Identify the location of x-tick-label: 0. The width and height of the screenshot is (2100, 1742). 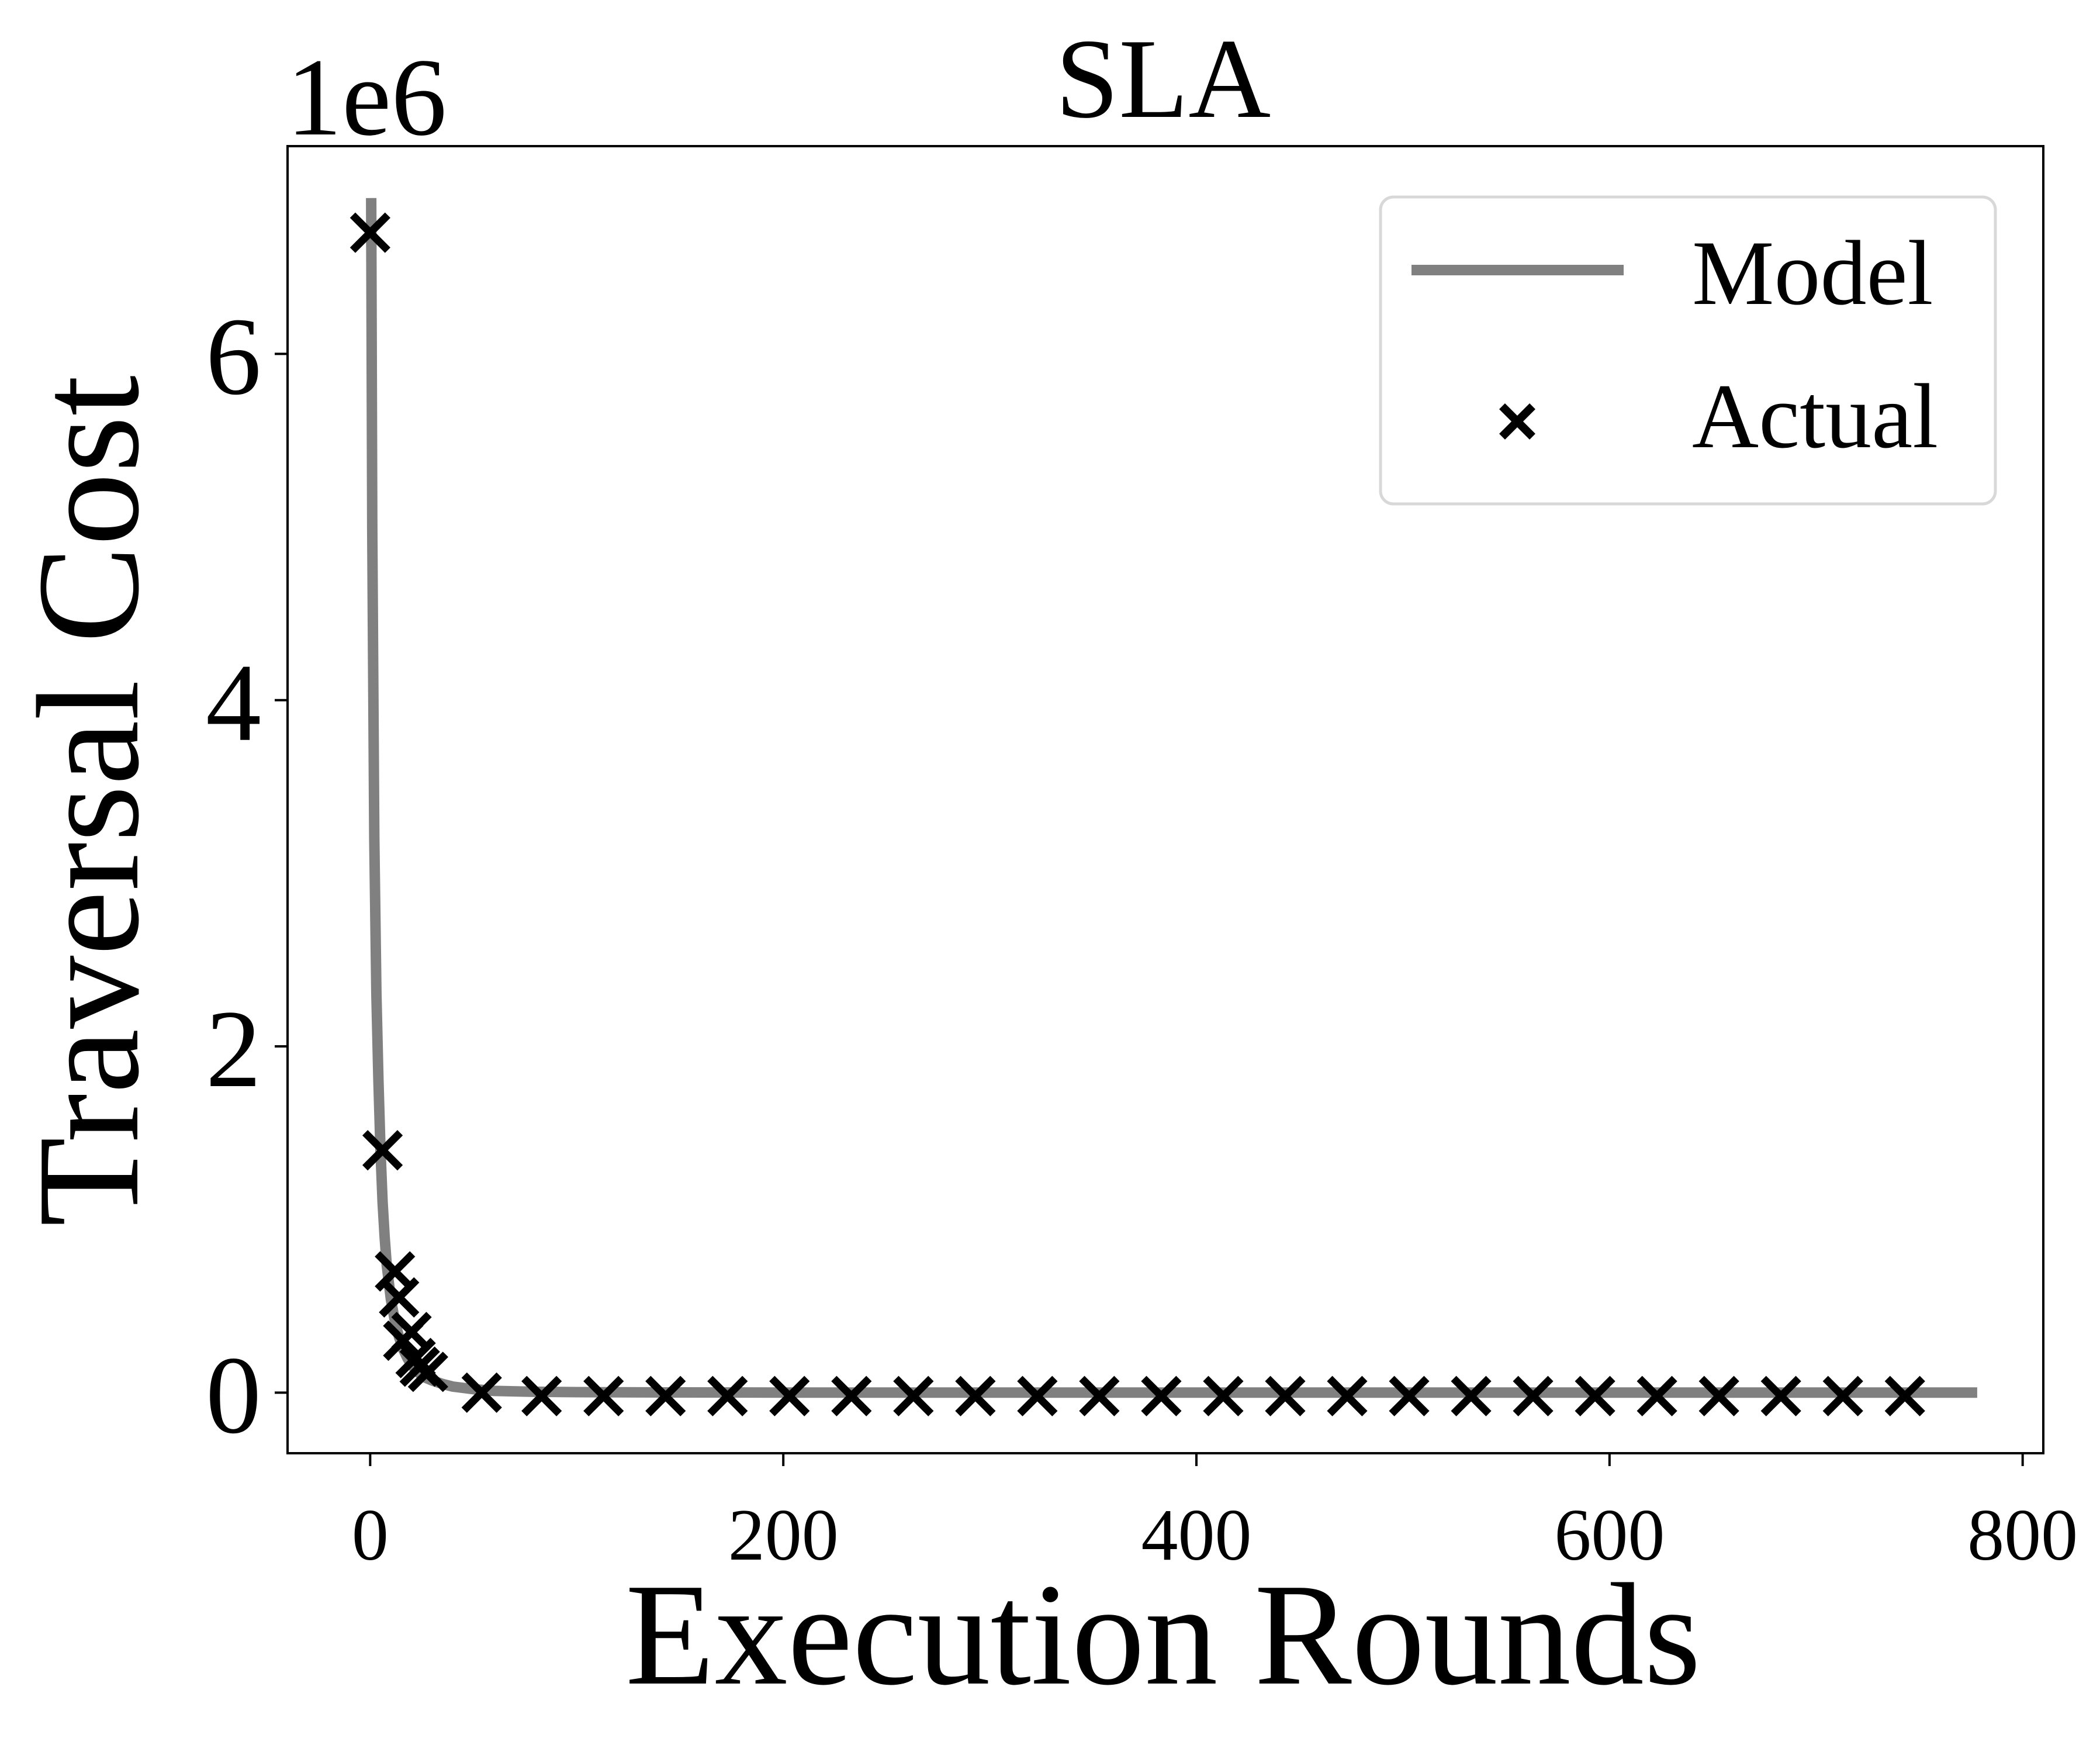
(370, 1535).